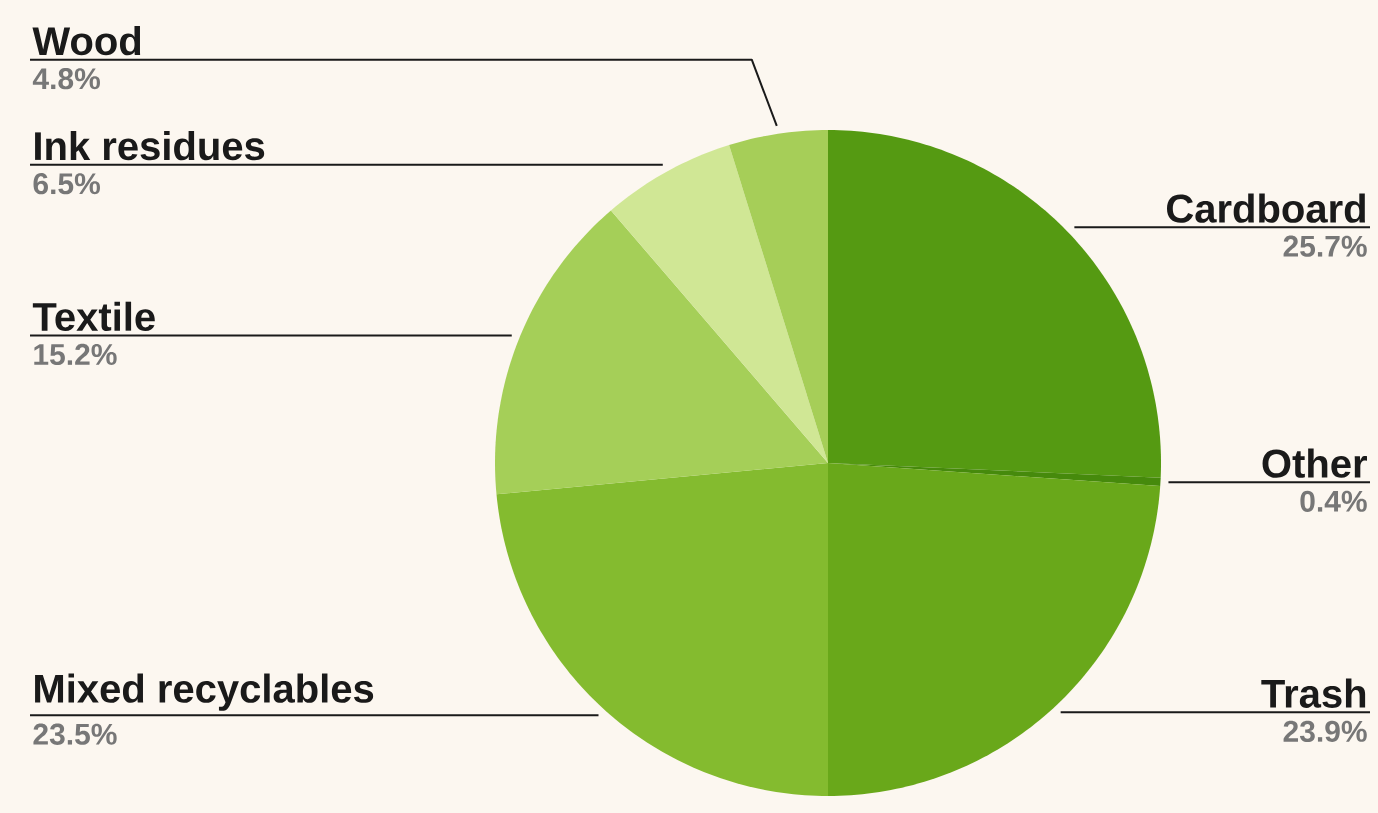 This screenshot has width=1378, height=813. What do you see at coordinates (1333, 501) in the screenshot?
I see `data-label: 0.4%` at bounding box center [1333, 501].